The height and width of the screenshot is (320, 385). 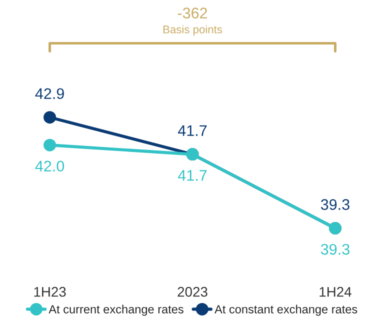 What do you see at coordinates (49, 166) in the screenshot?
I see `data-label: 42.0` at bounding box center [49, 166].